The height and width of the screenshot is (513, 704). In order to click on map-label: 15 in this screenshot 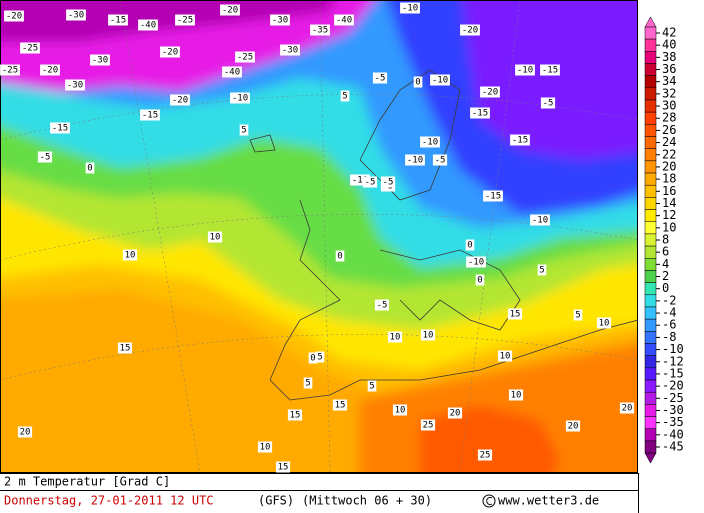, I will do `click(283, 468)`.